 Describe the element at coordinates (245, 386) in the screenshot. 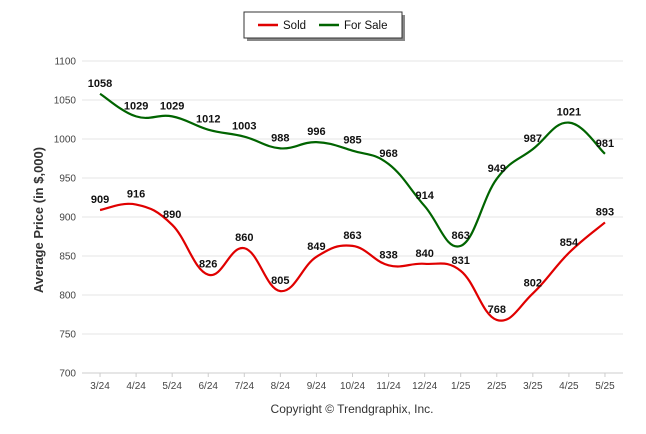

I see `x-tick-label: 7/24` at that location.